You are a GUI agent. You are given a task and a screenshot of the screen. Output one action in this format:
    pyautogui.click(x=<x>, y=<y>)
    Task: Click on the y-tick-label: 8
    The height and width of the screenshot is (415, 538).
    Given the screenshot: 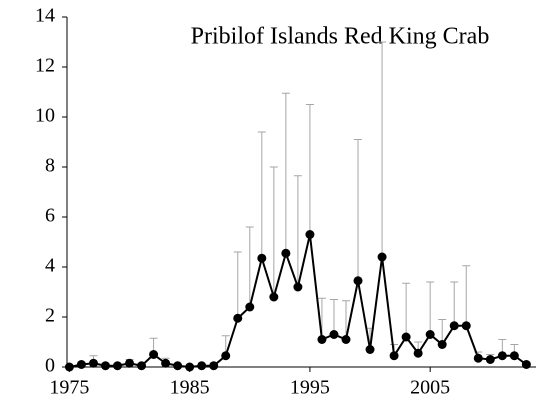 What is the action you would take?
    pyautogui.click(x=50, y=166)
    